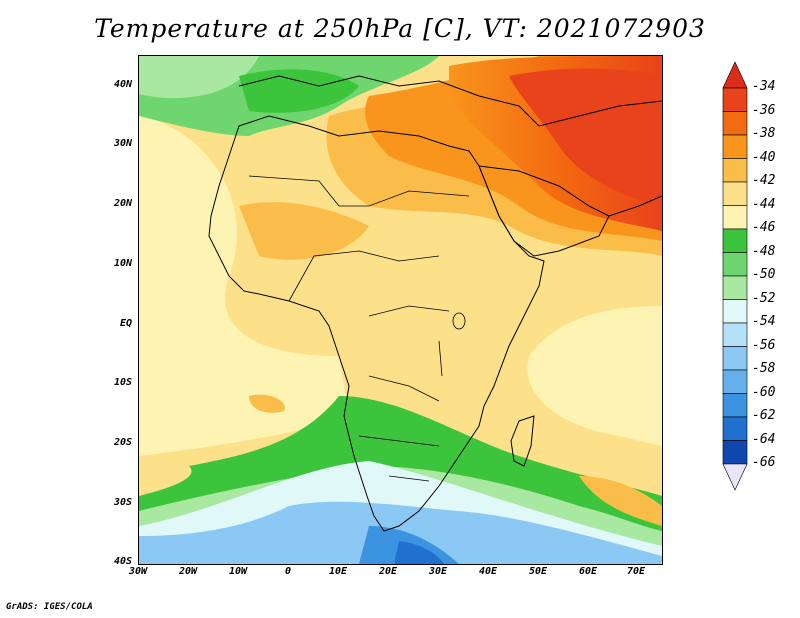 This screenshot has width=800, height=618. What do you see at coordinates (594, 376) in the screenshot?
I see `pale-indian-ocean` at bounding box center [594, 376].